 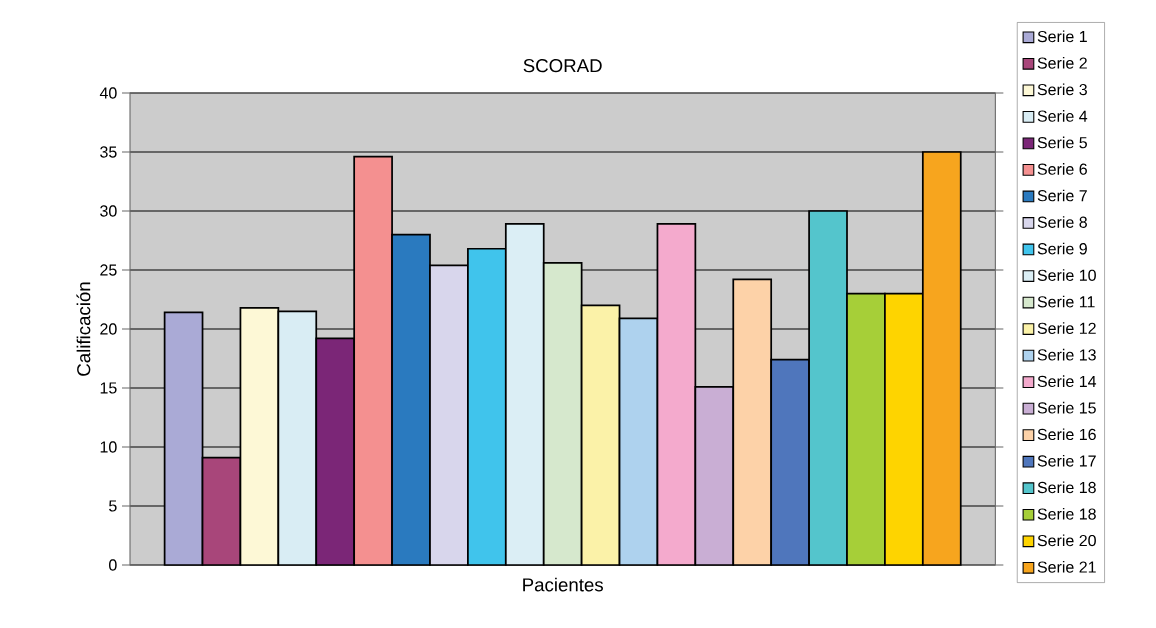 I want to click on y-axis-title: Calificación, so click(x=83, y=329).